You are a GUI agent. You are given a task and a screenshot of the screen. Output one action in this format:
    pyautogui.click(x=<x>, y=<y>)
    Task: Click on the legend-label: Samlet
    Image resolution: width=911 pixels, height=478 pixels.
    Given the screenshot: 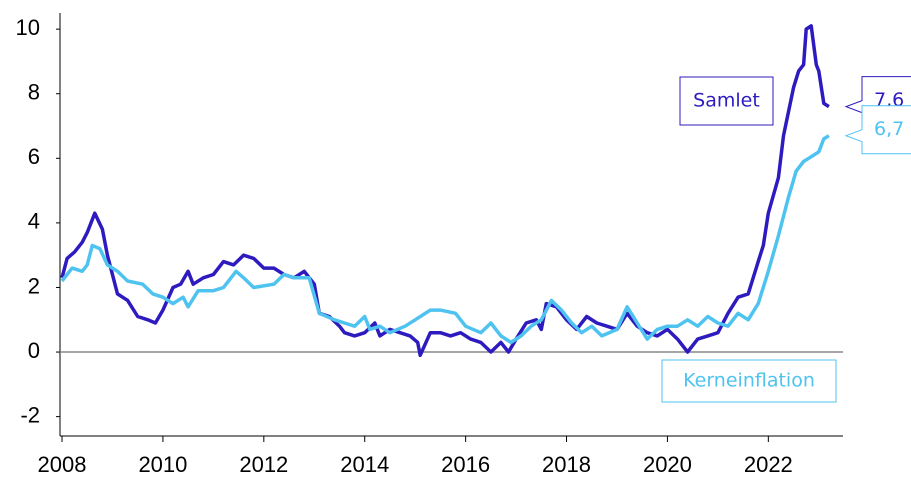 What is the action you would take?
    pyautogui.click(x=726, y=101)
    